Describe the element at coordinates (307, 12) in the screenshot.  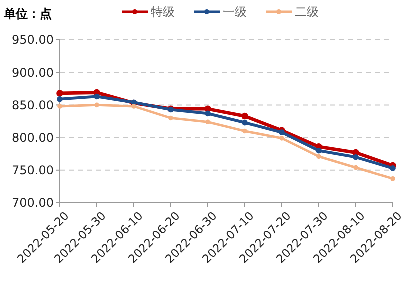
I see `legend-label: 二级` at that location.